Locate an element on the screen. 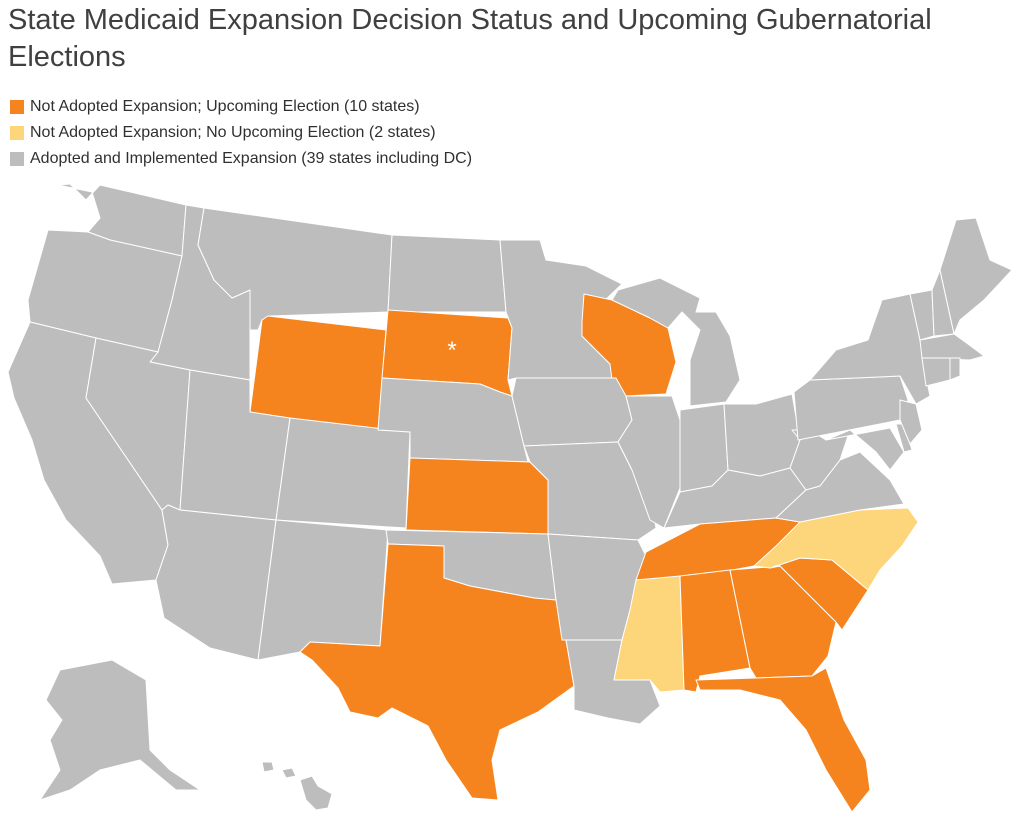  legend-swatch-no-upcoming is located at coordinates (17, 133).